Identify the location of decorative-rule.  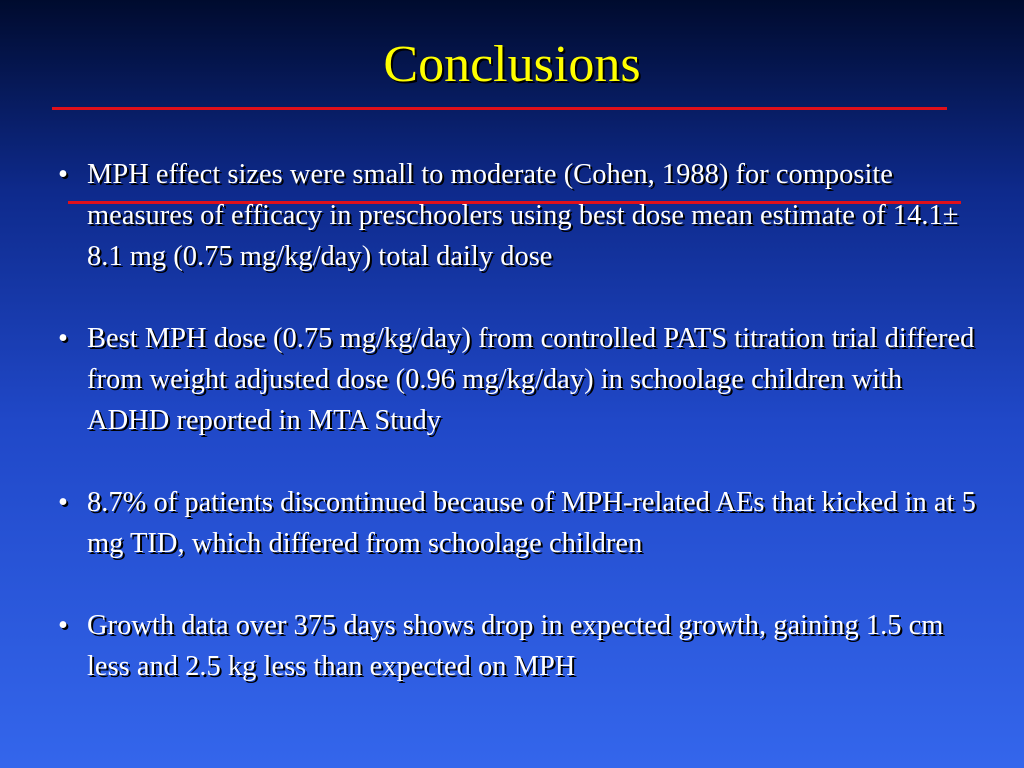
(514, 202).